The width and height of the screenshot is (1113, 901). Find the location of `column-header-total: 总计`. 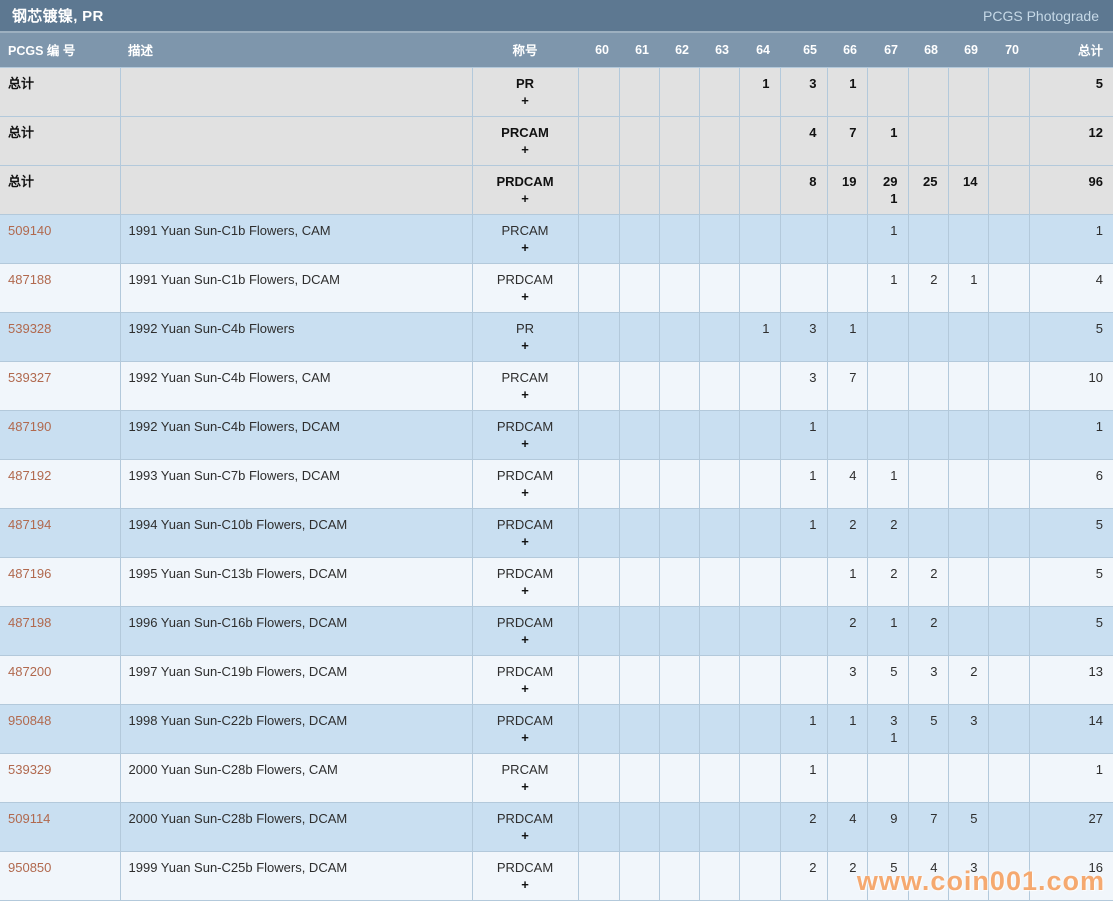

column-header-total: 总计 is located at coordinates (1071, 50).